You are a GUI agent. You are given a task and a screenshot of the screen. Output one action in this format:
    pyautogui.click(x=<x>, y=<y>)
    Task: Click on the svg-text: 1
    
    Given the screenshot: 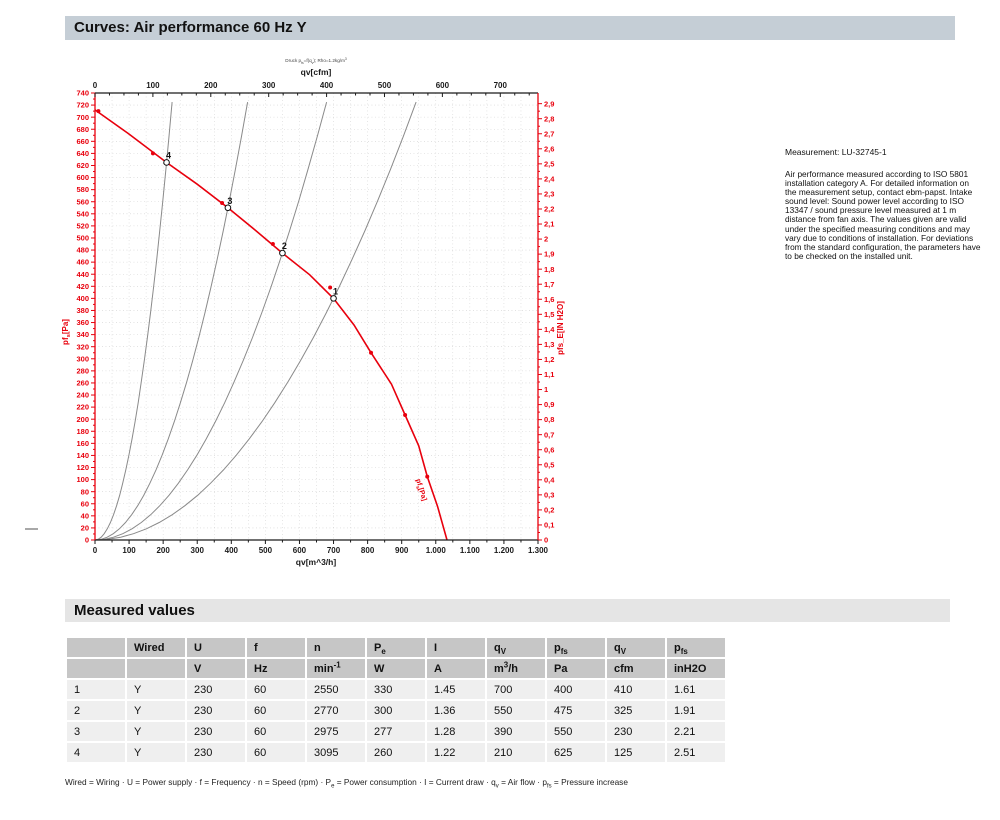 What is the action you would take?
    pyautogui.click(x=546, y=389)
    